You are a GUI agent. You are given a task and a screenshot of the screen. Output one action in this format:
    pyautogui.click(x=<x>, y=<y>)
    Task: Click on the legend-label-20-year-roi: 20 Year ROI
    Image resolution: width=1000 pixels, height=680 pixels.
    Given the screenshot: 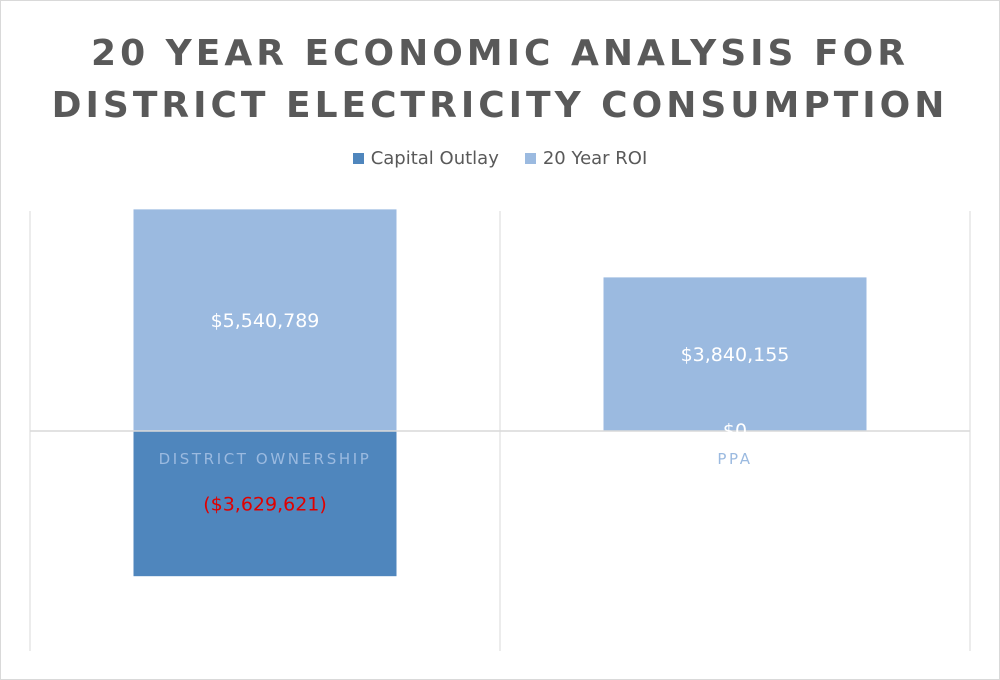 What is the action you would take?
    pyautogui.click(x=595, y=158)
    